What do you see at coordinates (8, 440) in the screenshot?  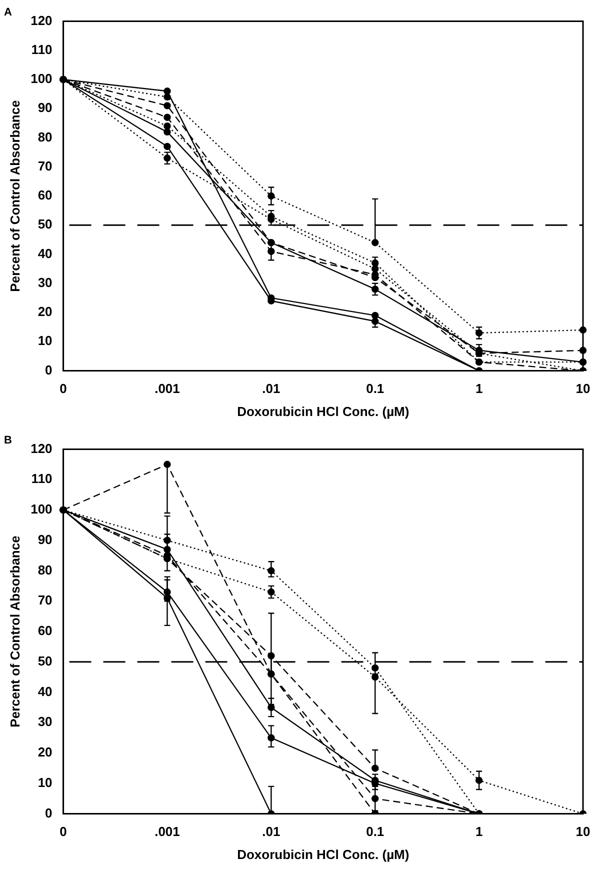 I see `chart-title: B` at bounding box center [8, 440].